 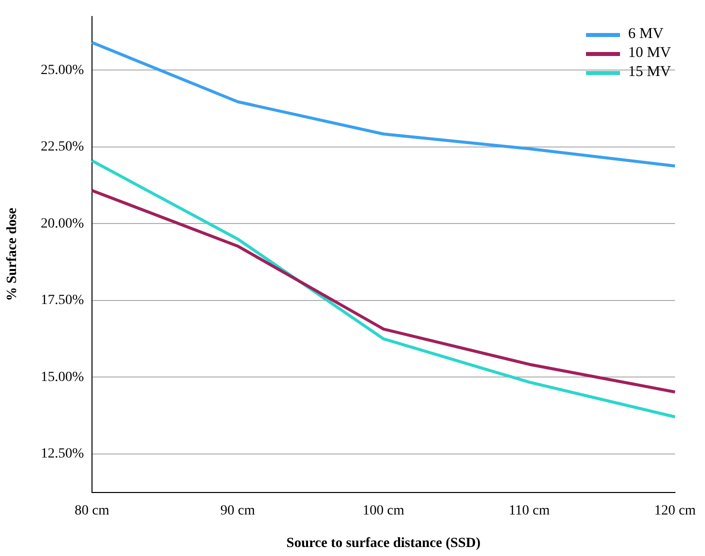 What do you see at coordinates (62, 377) in the screenshot?
I see `y-tick-label: 15.00%` at bounding box center [62, 377].